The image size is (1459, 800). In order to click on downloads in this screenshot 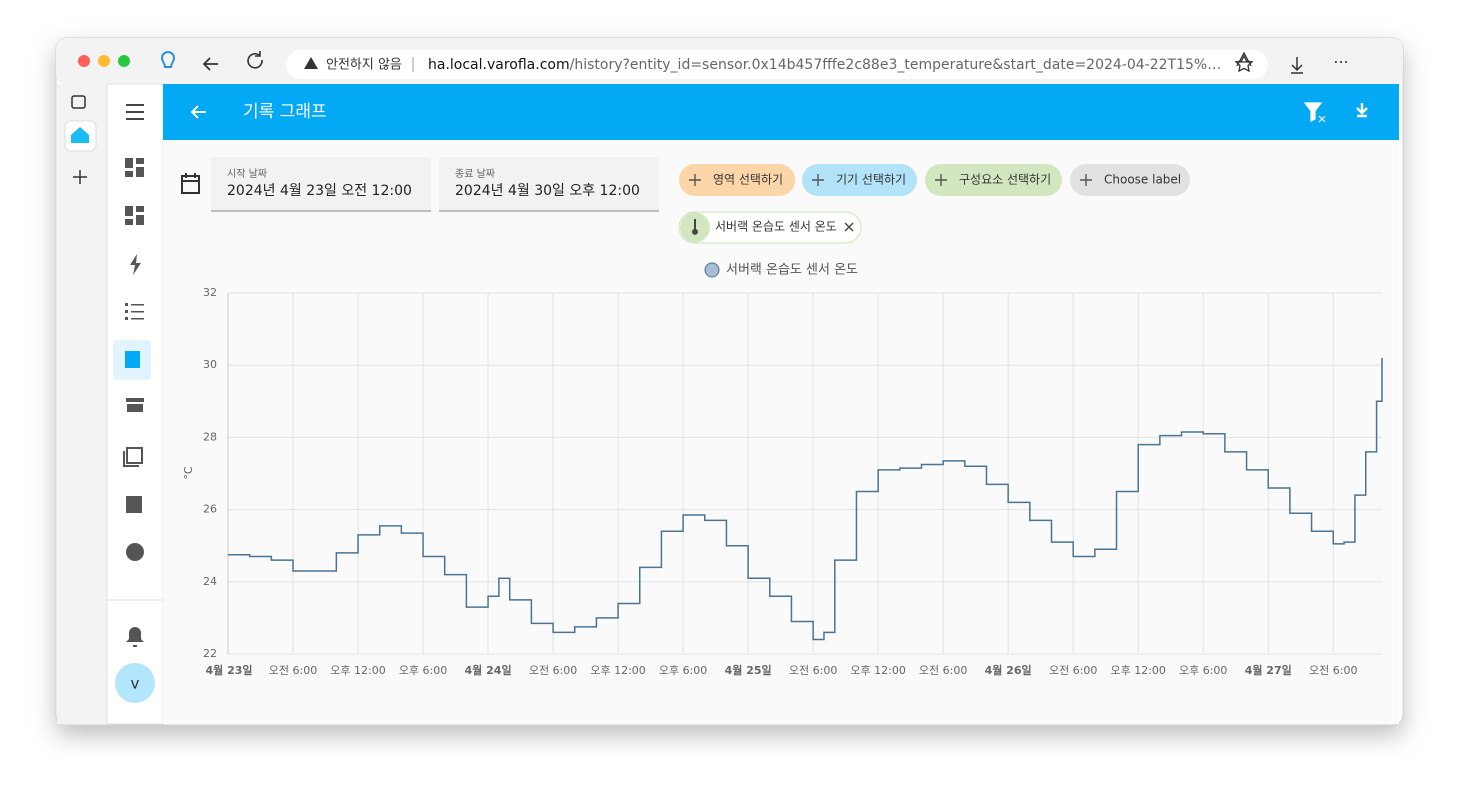, I will do `click(1297, 65)`.